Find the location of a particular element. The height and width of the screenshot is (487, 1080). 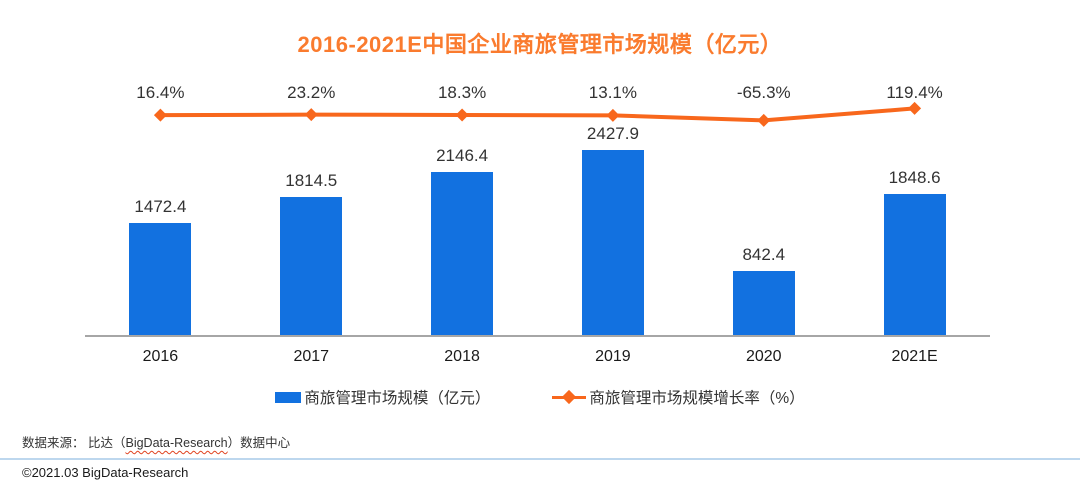

legend-label: 商旅管理市场规模（亿元） is located at coordinates (397, 398).